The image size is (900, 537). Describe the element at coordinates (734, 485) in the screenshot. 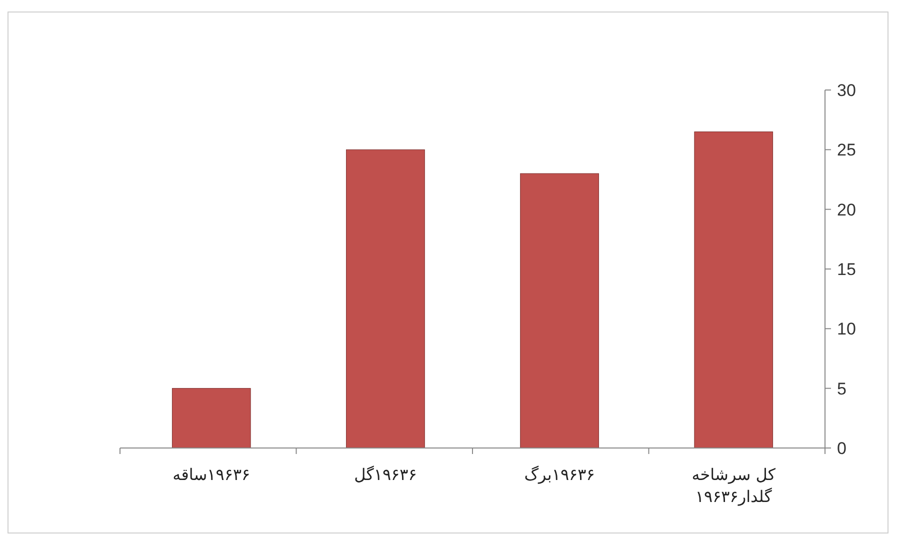

I see `x-tick-label: کل سرشاخه گلدار۱۹۶۳۶` at that location.